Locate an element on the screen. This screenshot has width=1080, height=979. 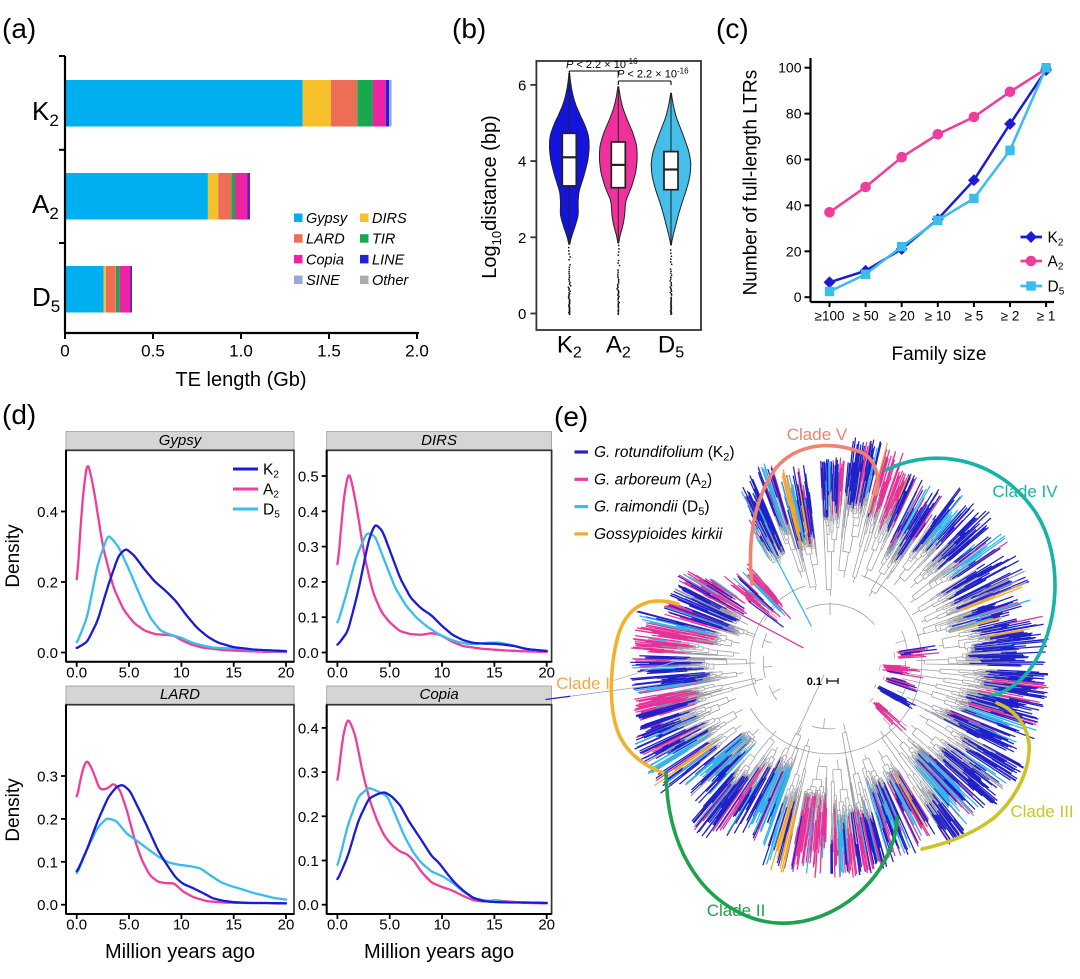
svg-text: (d) is located at coordinates (19, 414).